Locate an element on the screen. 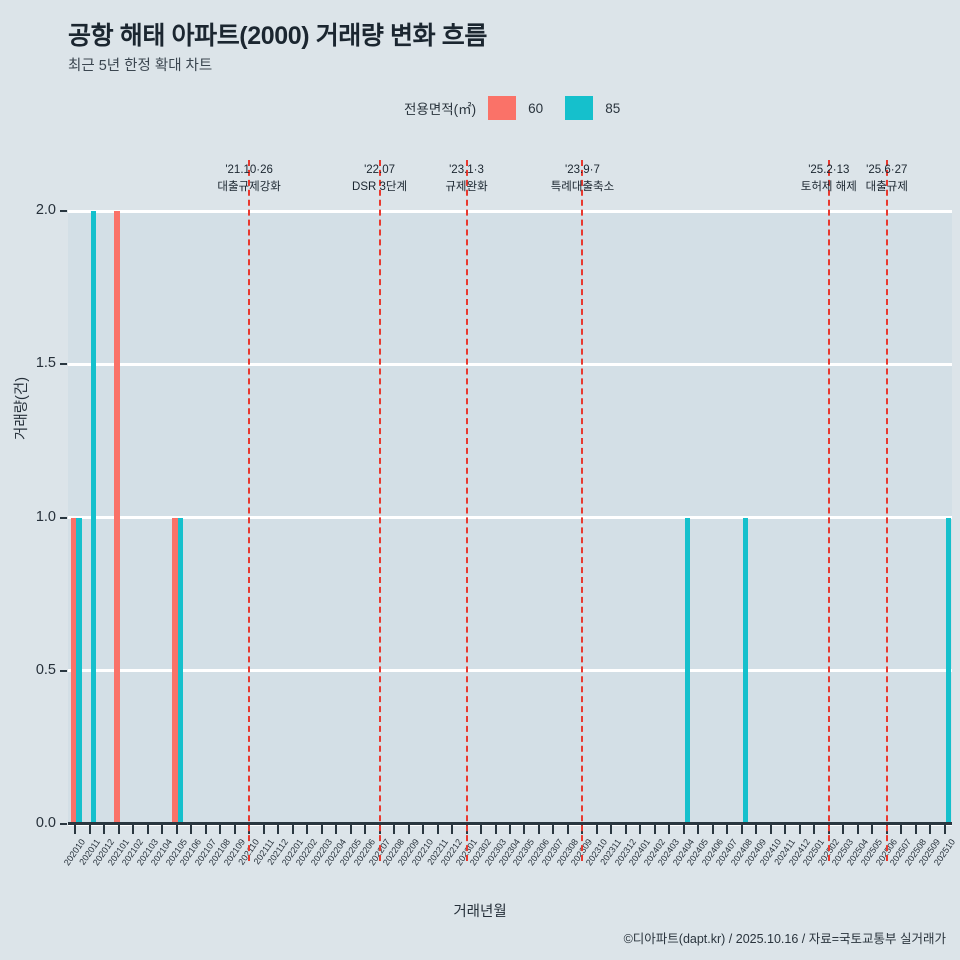 This screenshot has height=960, width=960. x-axis-title: 거래년월 is located at coordinates (480, 912).